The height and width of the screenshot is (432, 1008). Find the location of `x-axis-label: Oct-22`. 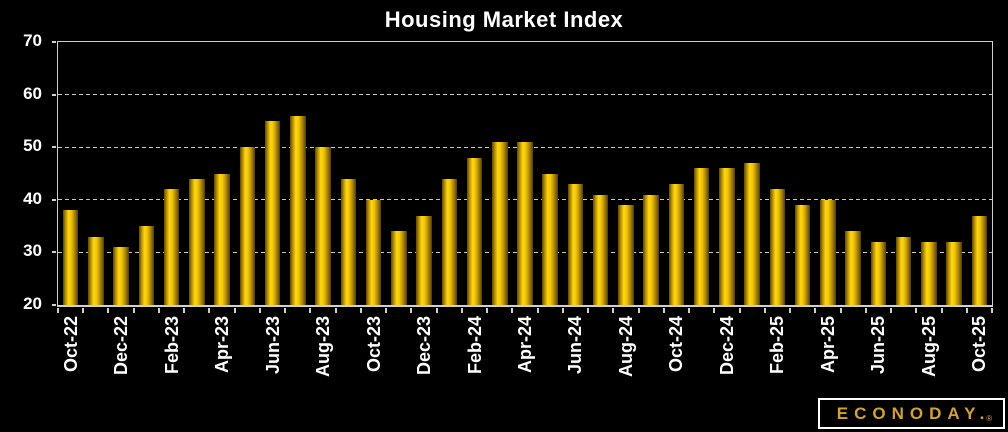

x-axis-label: Oct-22 is located at coordinates (70, 344).